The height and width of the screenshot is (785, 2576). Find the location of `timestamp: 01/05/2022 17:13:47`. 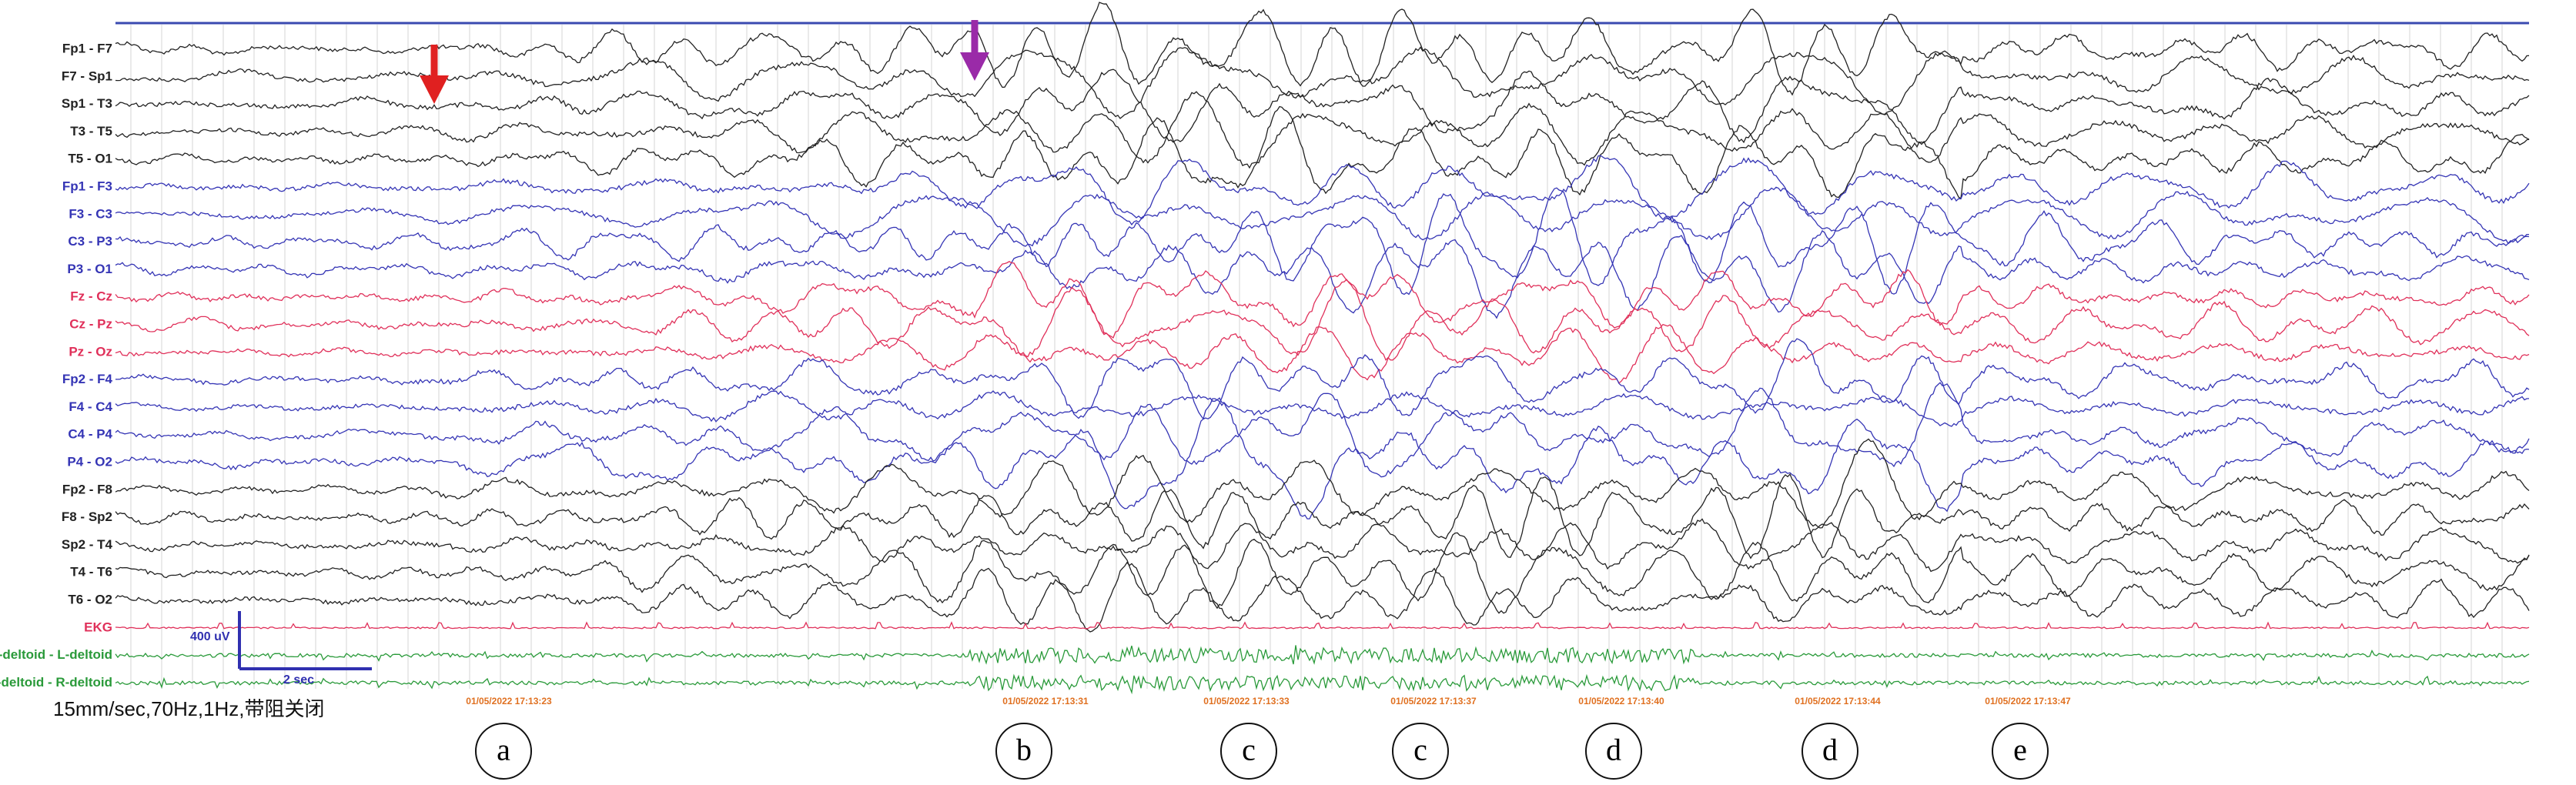

timestamp: 01/05/2022 17:13:47 is located at coordinates (2028, 701).